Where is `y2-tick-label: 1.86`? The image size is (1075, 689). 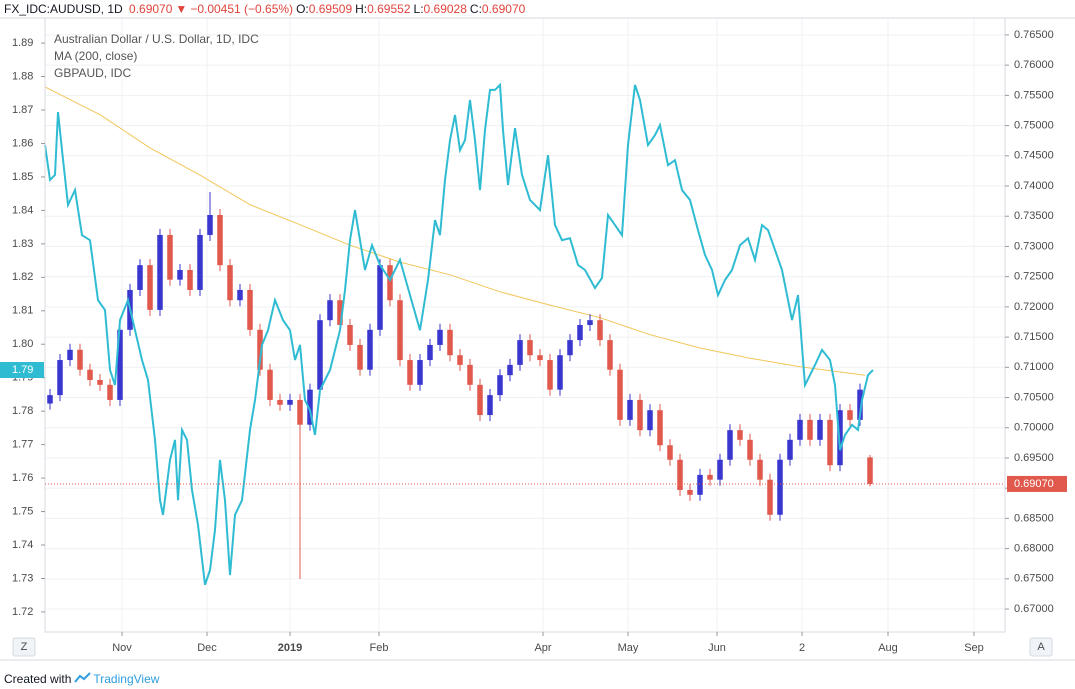 y2-tick-label: 1.86 is located at coordinates (22, 143).